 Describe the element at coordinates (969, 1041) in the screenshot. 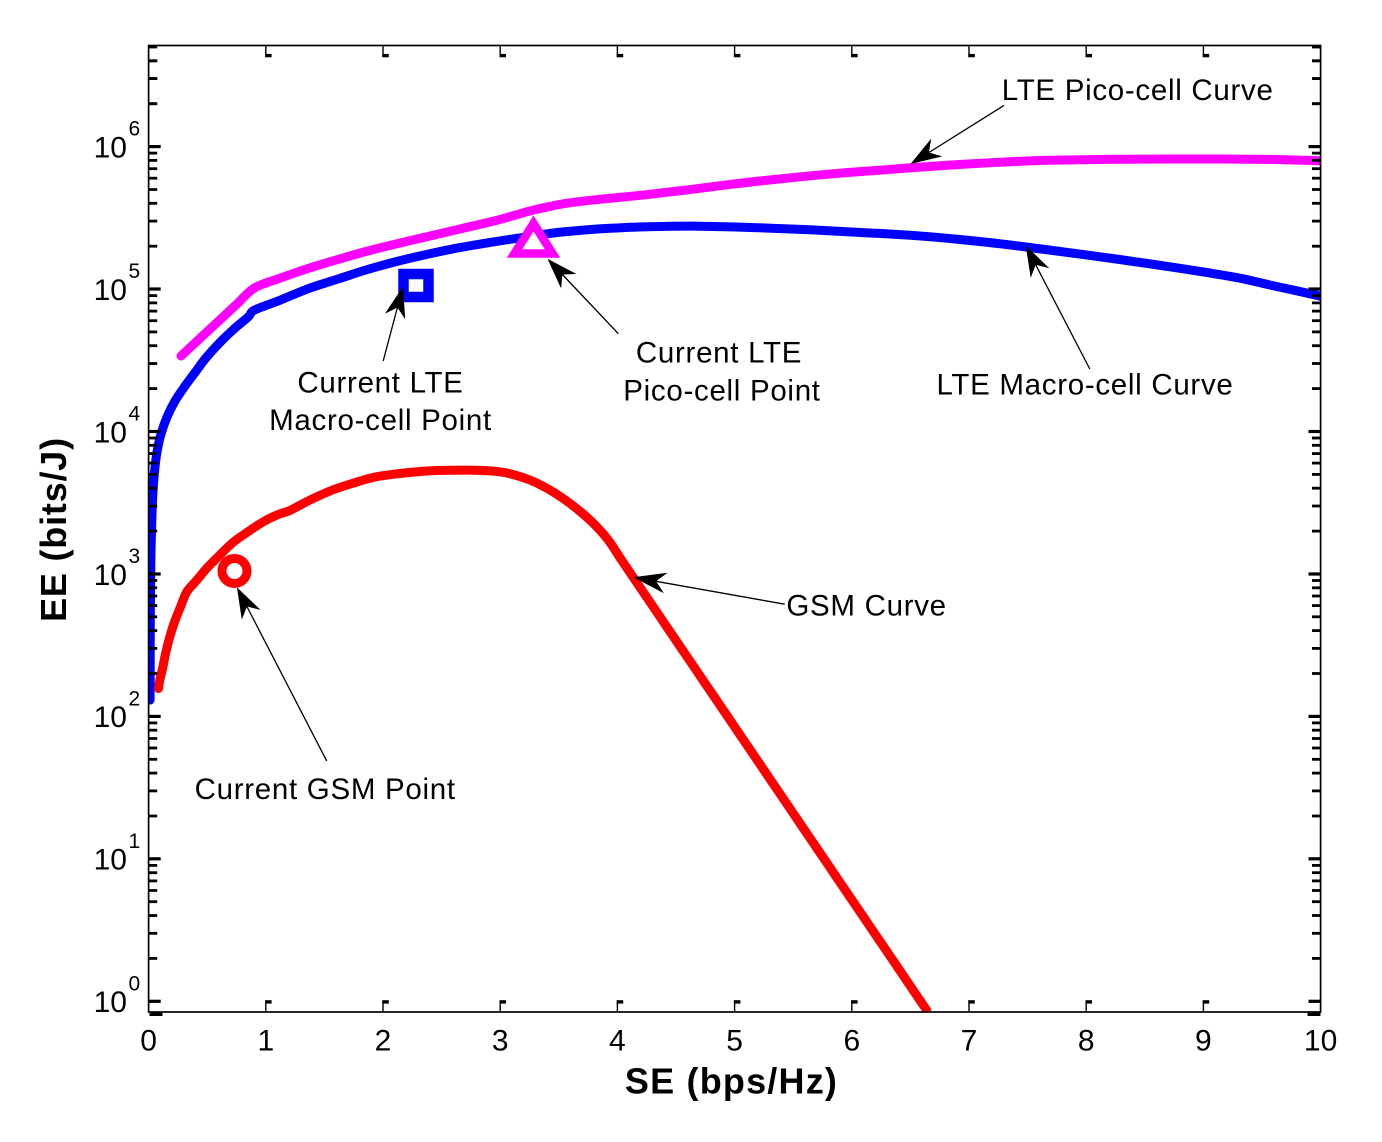

I see `svg-text: 7` at that location.